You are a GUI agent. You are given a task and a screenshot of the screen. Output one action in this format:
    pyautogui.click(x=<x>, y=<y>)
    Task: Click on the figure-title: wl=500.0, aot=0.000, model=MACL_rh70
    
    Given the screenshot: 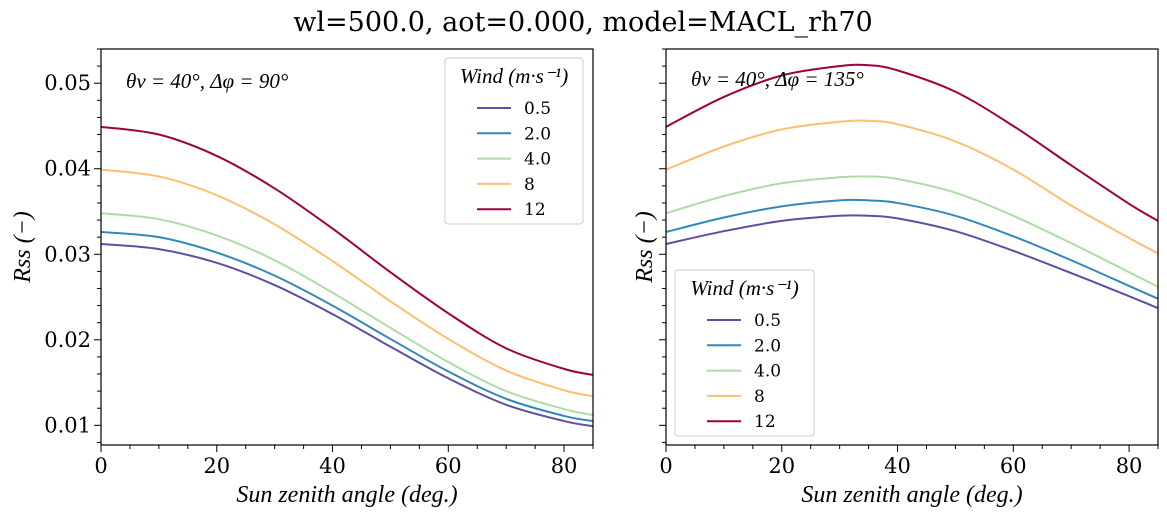 What is the action you would take?
    pyautogui.click(x=582, y=22)
    